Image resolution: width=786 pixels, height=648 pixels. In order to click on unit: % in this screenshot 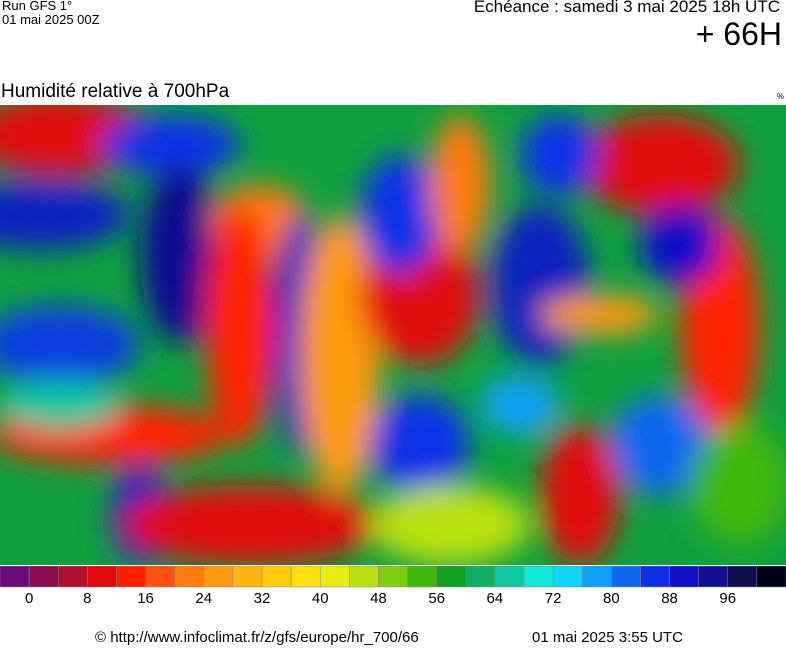, I will do `click(780, 96)`.